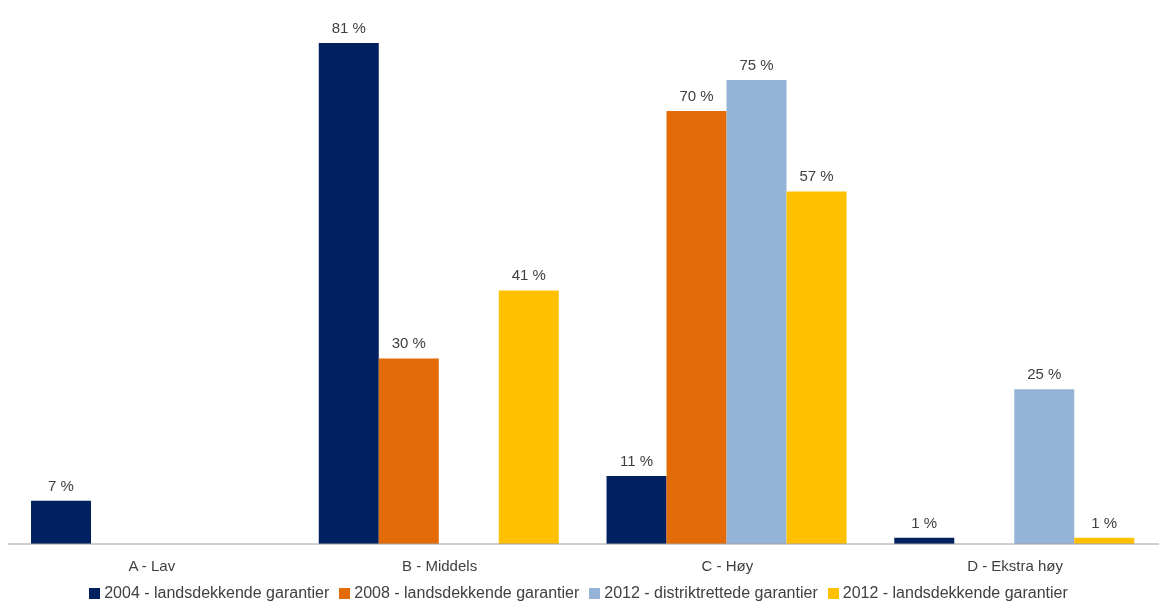 The image size is (1167, 615). Describe the element at coordinates (711, 592) in the screenshot. I see `legend-label: 2012 - distriktrettede garantier` at that location.